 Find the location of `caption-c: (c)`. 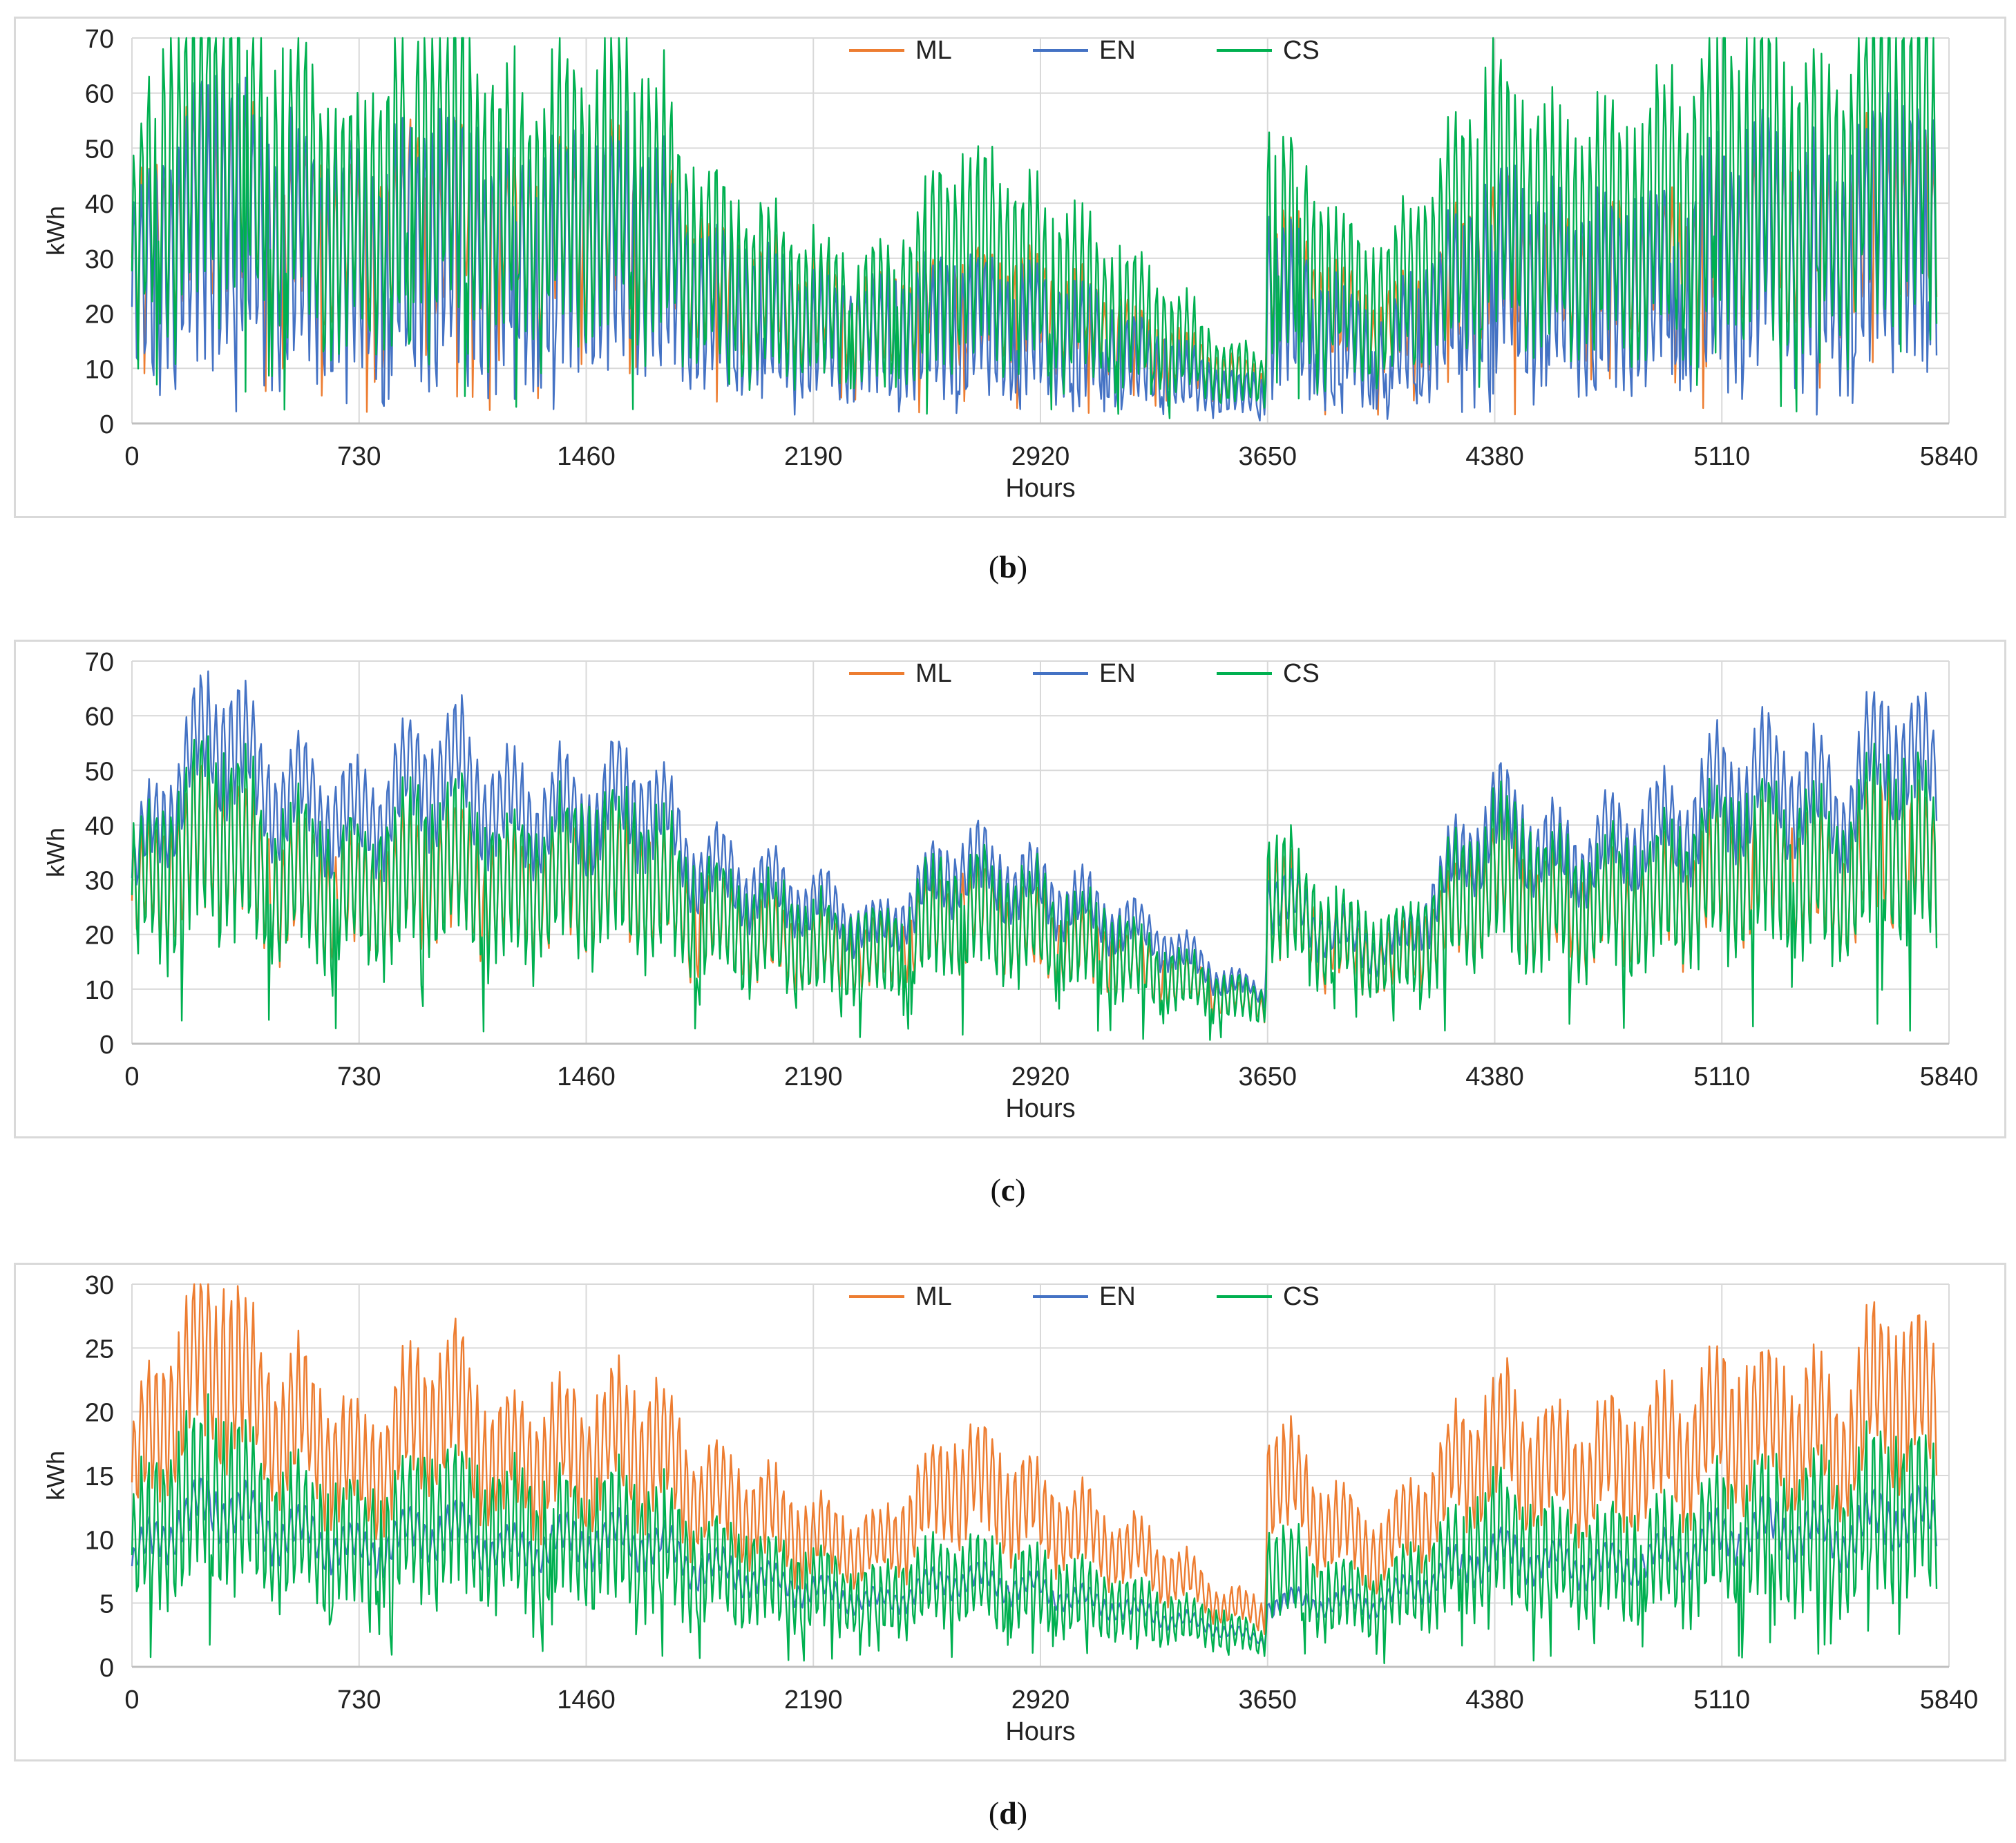

caption-c: (c) is located at coordinates (1008, 1189).